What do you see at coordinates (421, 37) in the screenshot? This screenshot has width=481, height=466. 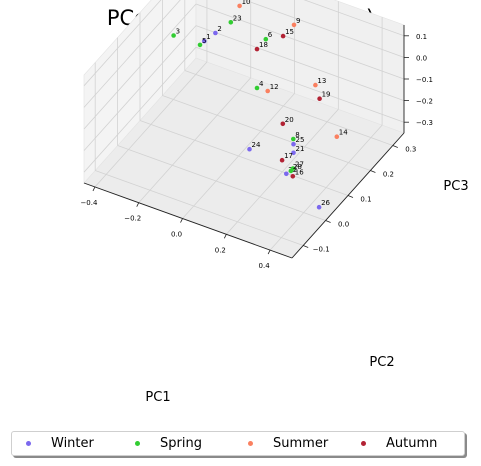 I see `z-tick-label: 0.1` at bounding box center [421, 37].